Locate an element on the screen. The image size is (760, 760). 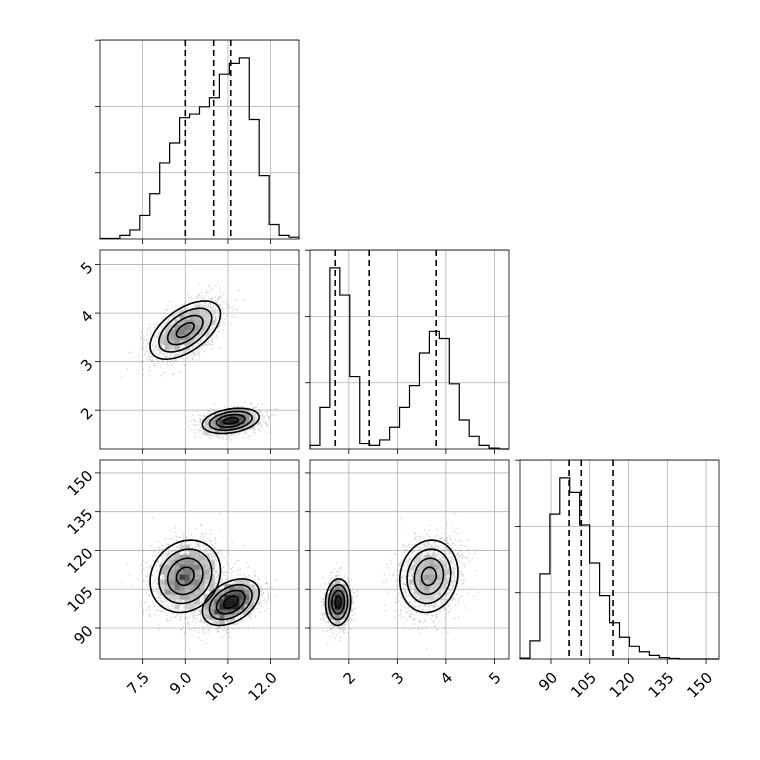
tick-label-y: 105 is located at coordinates (80, 599).